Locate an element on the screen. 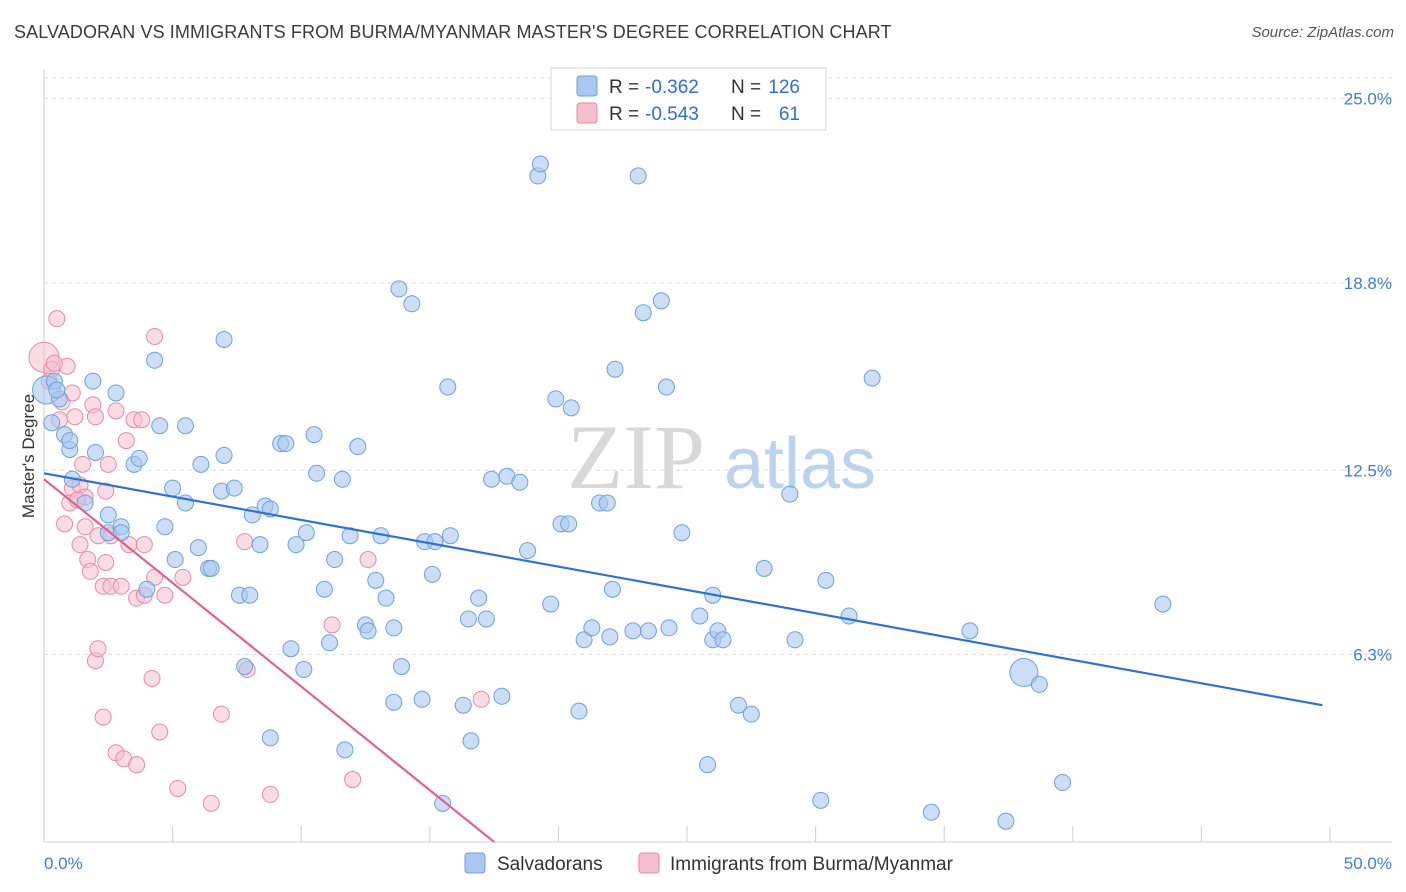 The height and width of the screenshot is (892, 1406). legend-swatch-pink is located at coordinates (587, 113).